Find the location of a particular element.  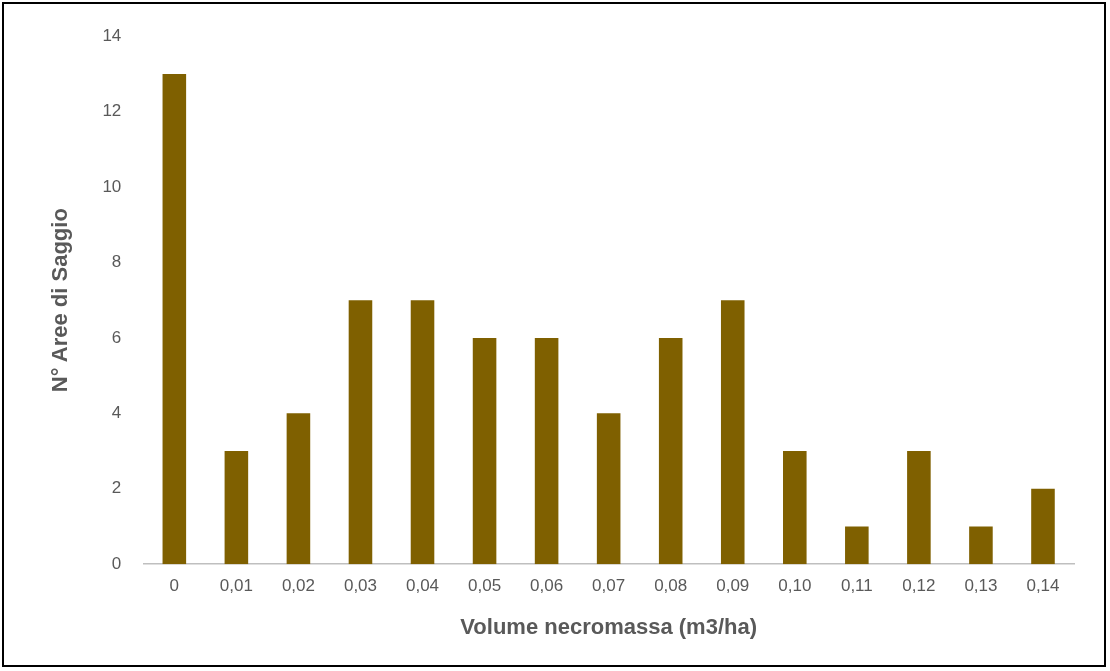

x-tick-label: 0,07 is located at coordinates (609, 586).